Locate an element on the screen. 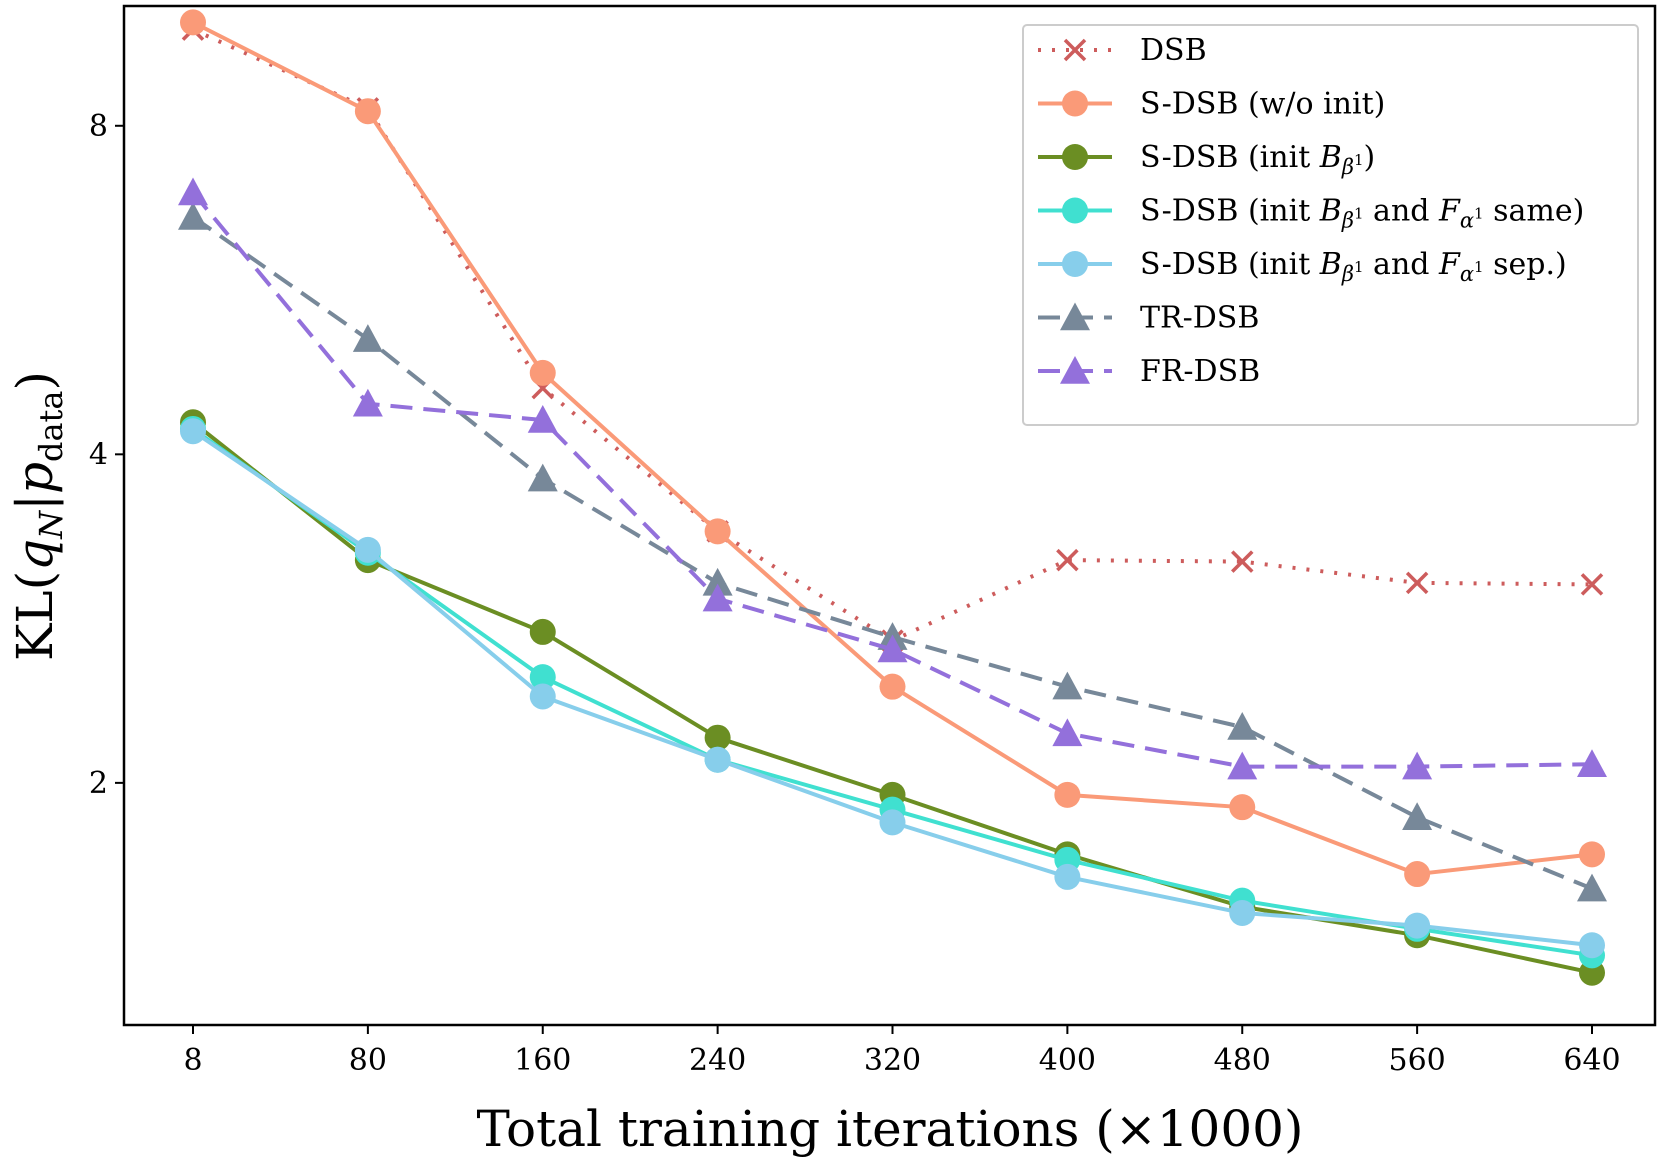 The image size is (1661, 1167). legend-label-4: S-DSB (init Bβ1 and Fα1 sep.) is located at coordinates (1353, 266).